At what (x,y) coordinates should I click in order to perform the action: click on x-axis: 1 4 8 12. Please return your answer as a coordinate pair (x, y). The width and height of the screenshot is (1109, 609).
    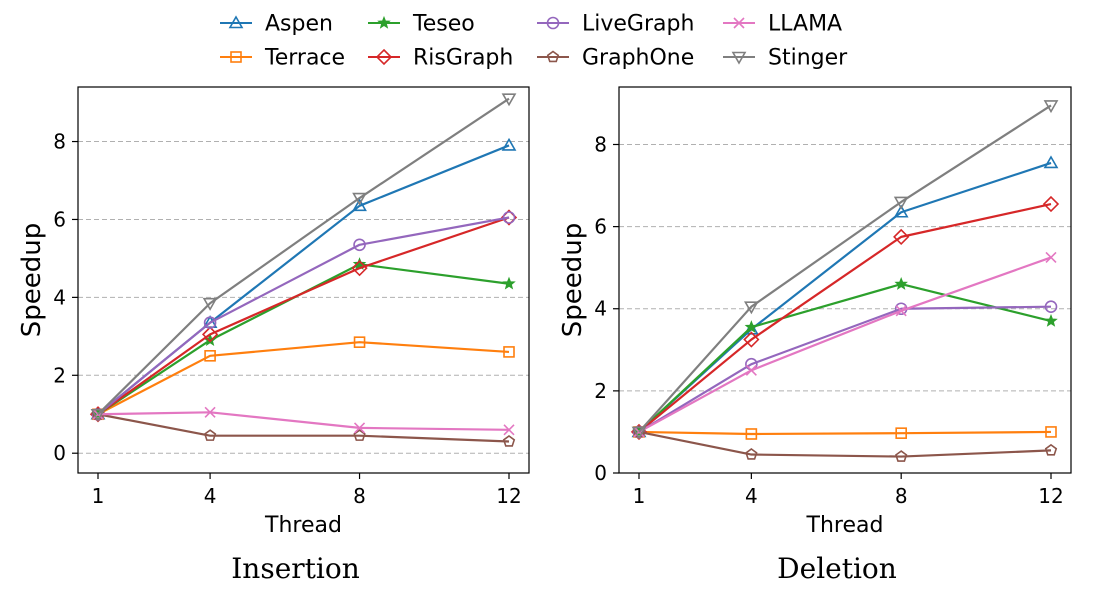
    Looking at the image, I should click on (307, 490).